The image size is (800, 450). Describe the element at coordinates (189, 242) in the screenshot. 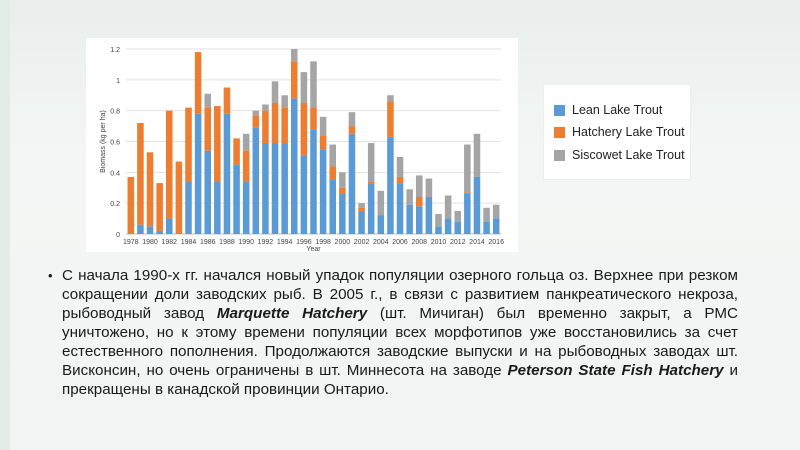

I see `x-tick-label: 1984` at that location.